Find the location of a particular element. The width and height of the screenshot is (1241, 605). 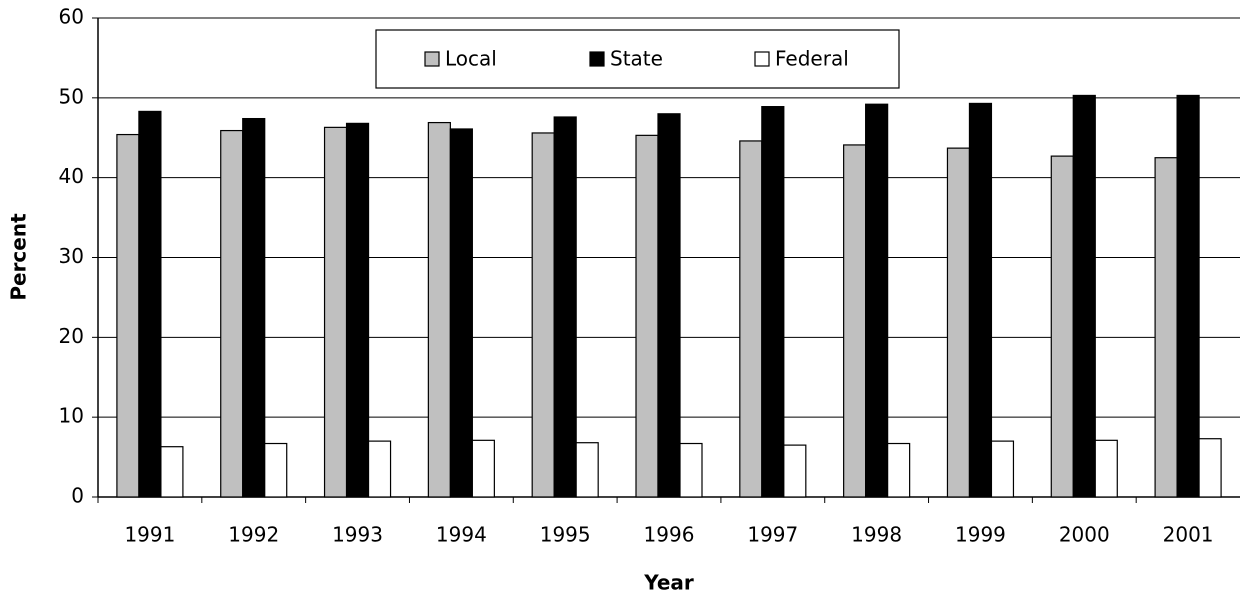

legend-box is located at coordinates (637, 59).